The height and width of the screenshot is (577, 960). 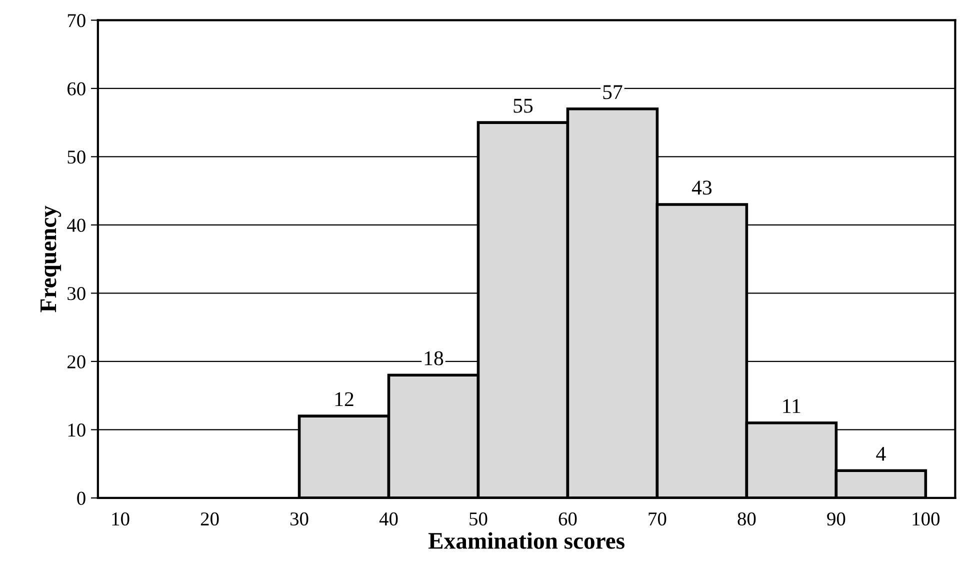 I want to click on data-label: 43, so click(x=702, y=187).